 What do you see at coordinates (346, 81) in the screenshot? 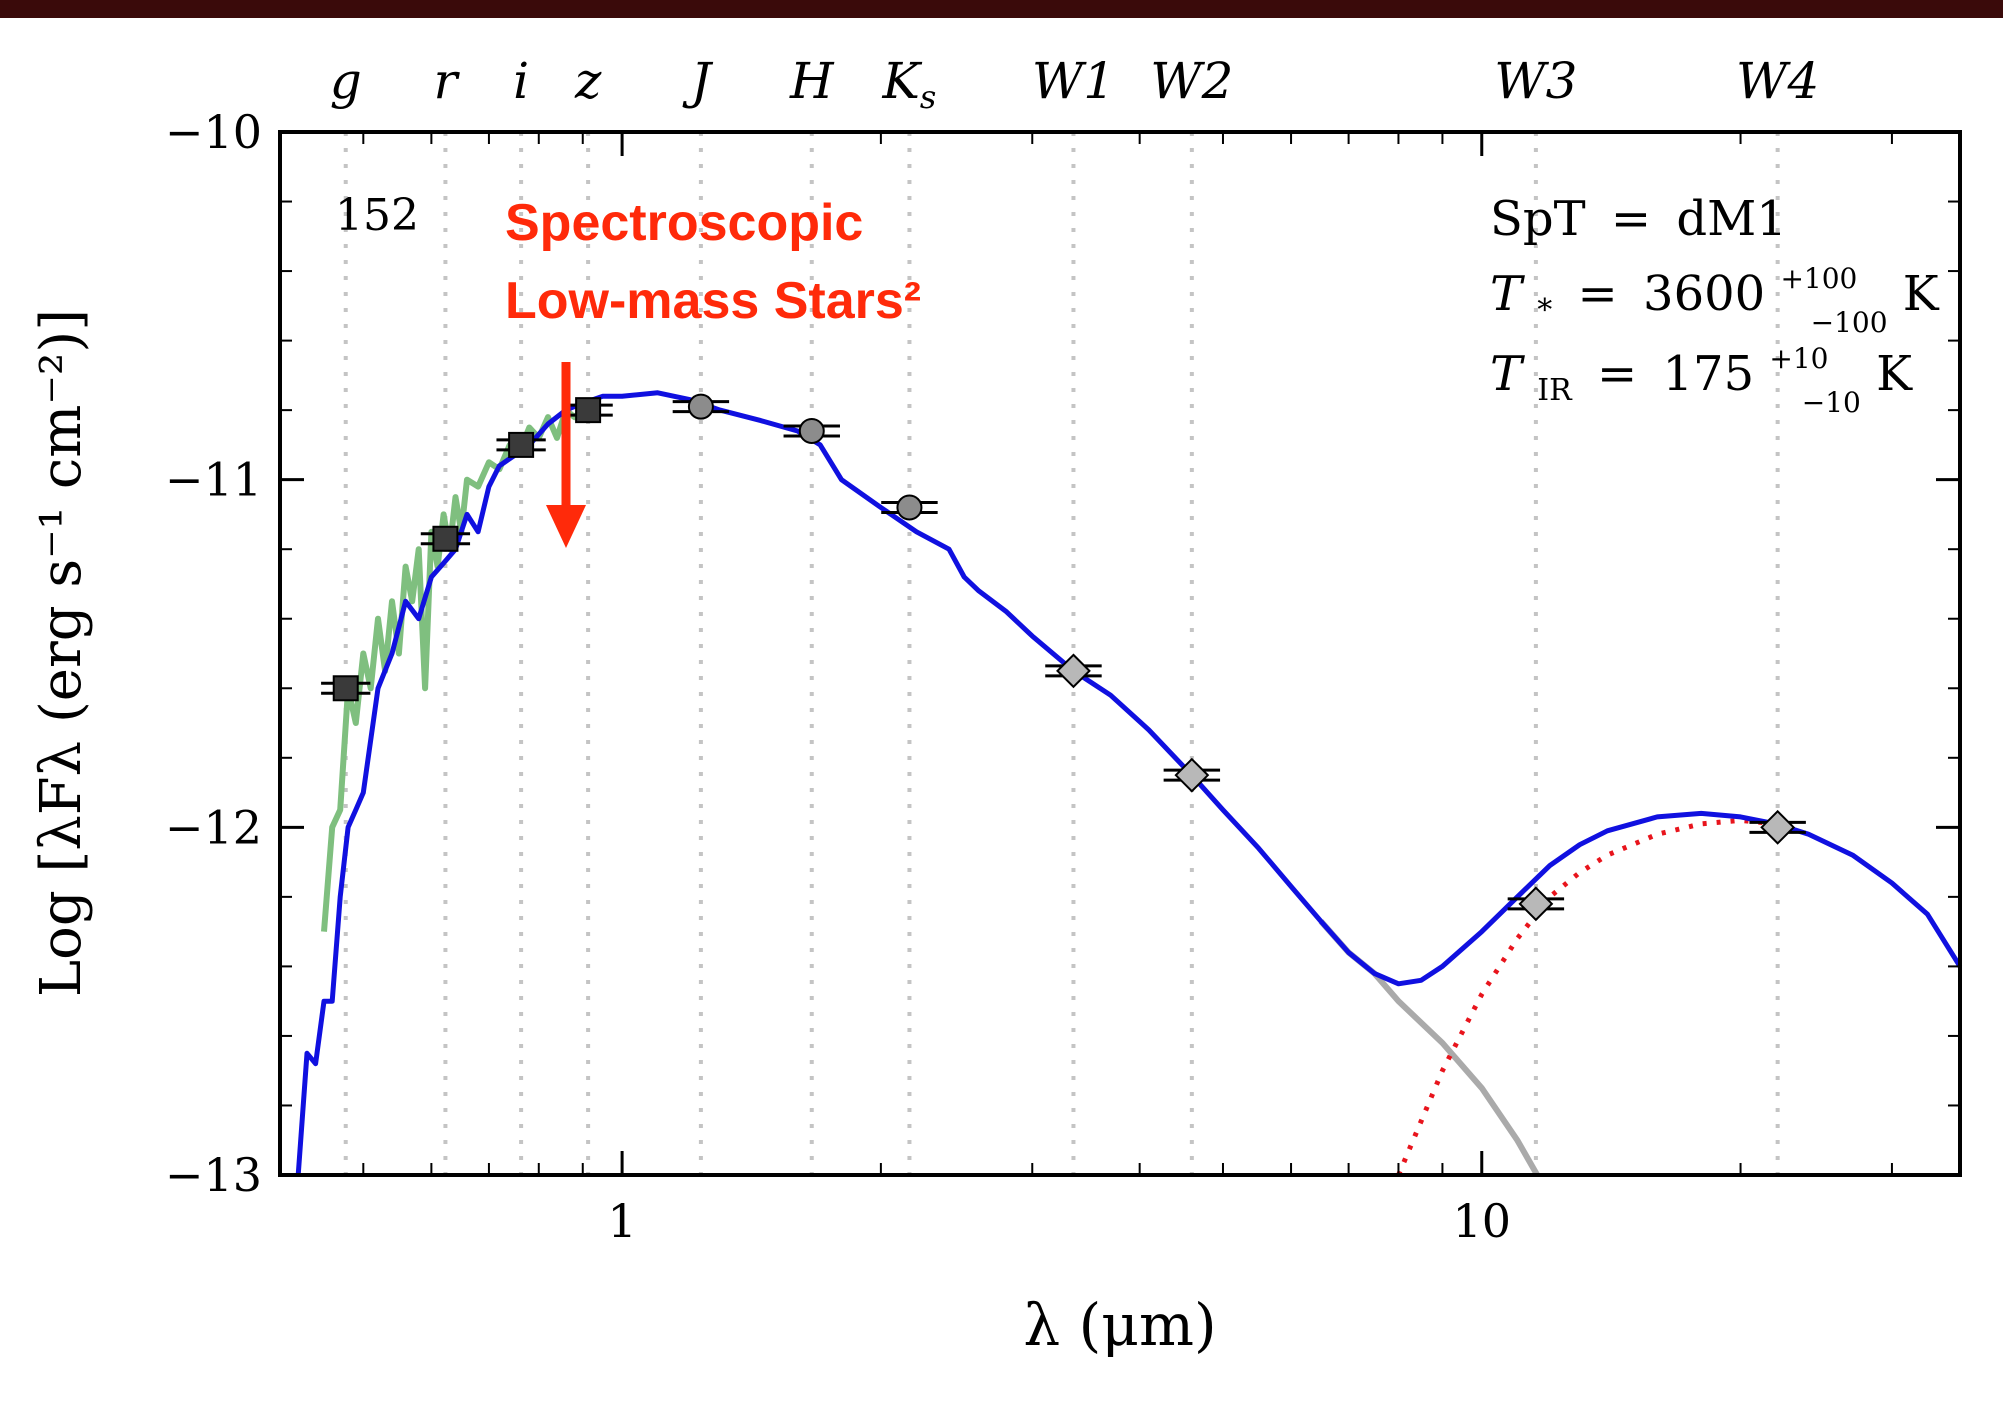
I see `band-label-g: g` at bounding box center [346, 81].